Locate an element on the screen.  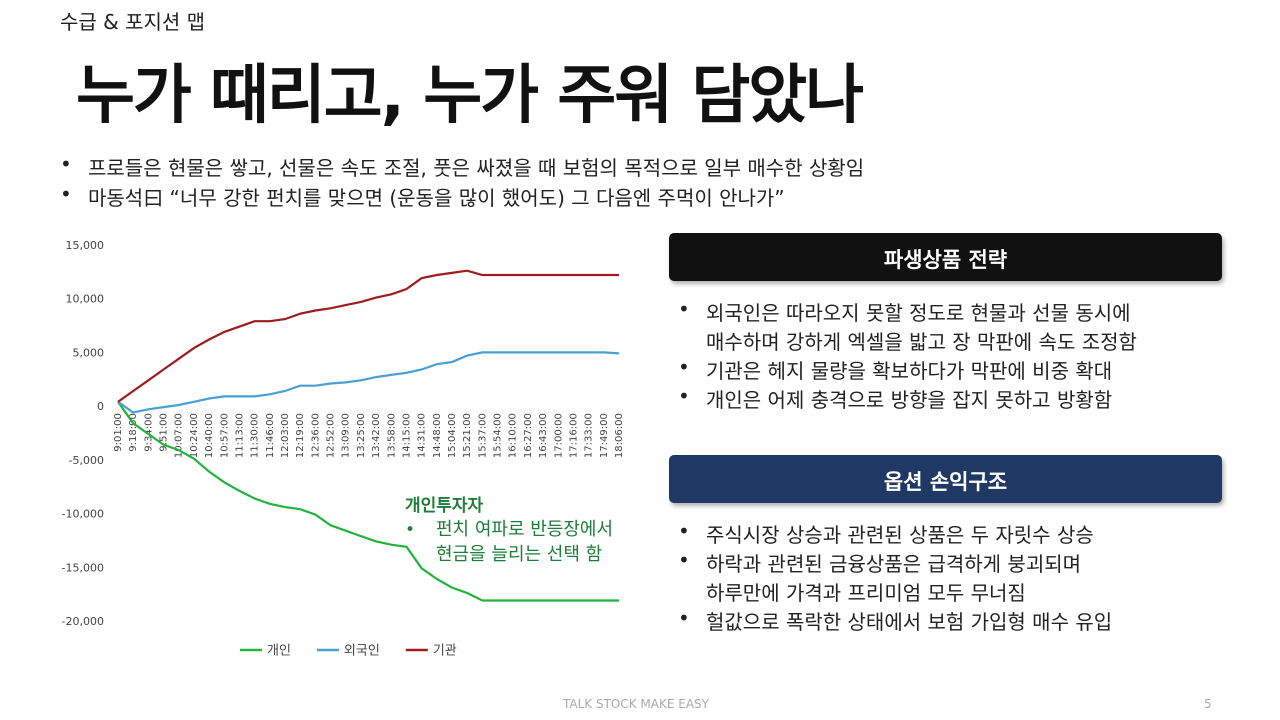
bullet-text: 외국인은 따라오지 못할 정도로 현물과 선물 동시에 is located at coordinates (918, 313).